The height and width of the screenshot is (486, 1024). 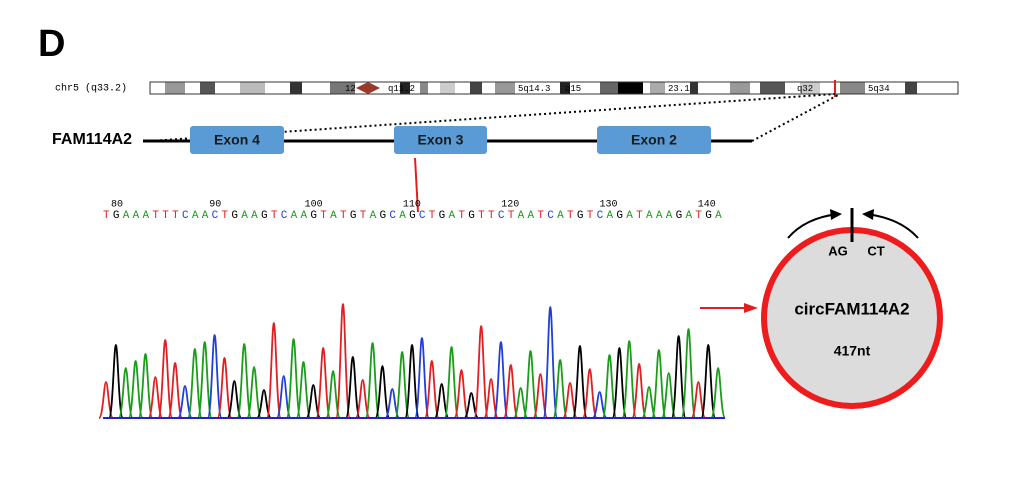 I want to click on band-label: q32, so click(x=805, y=89).